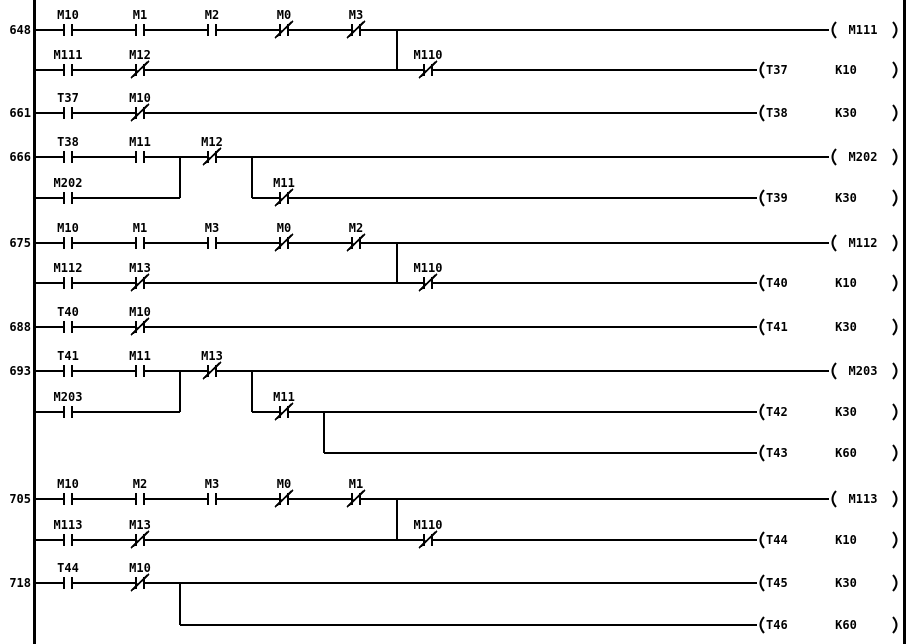  What do you see at coordinates (20, 30) in the screenshot?
I see `rung-number: 648` at bounding box center [20, 30].